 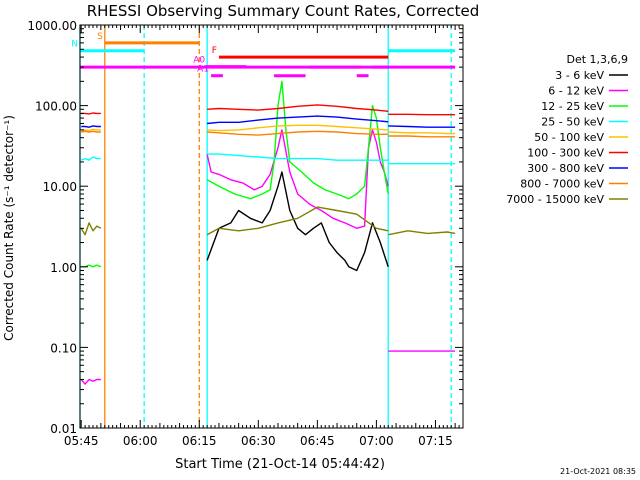 What do you see at coordinates (199, 441) in the screenshot?
I see `x-tick-label: 06:15` at bounding box center [199, 441].